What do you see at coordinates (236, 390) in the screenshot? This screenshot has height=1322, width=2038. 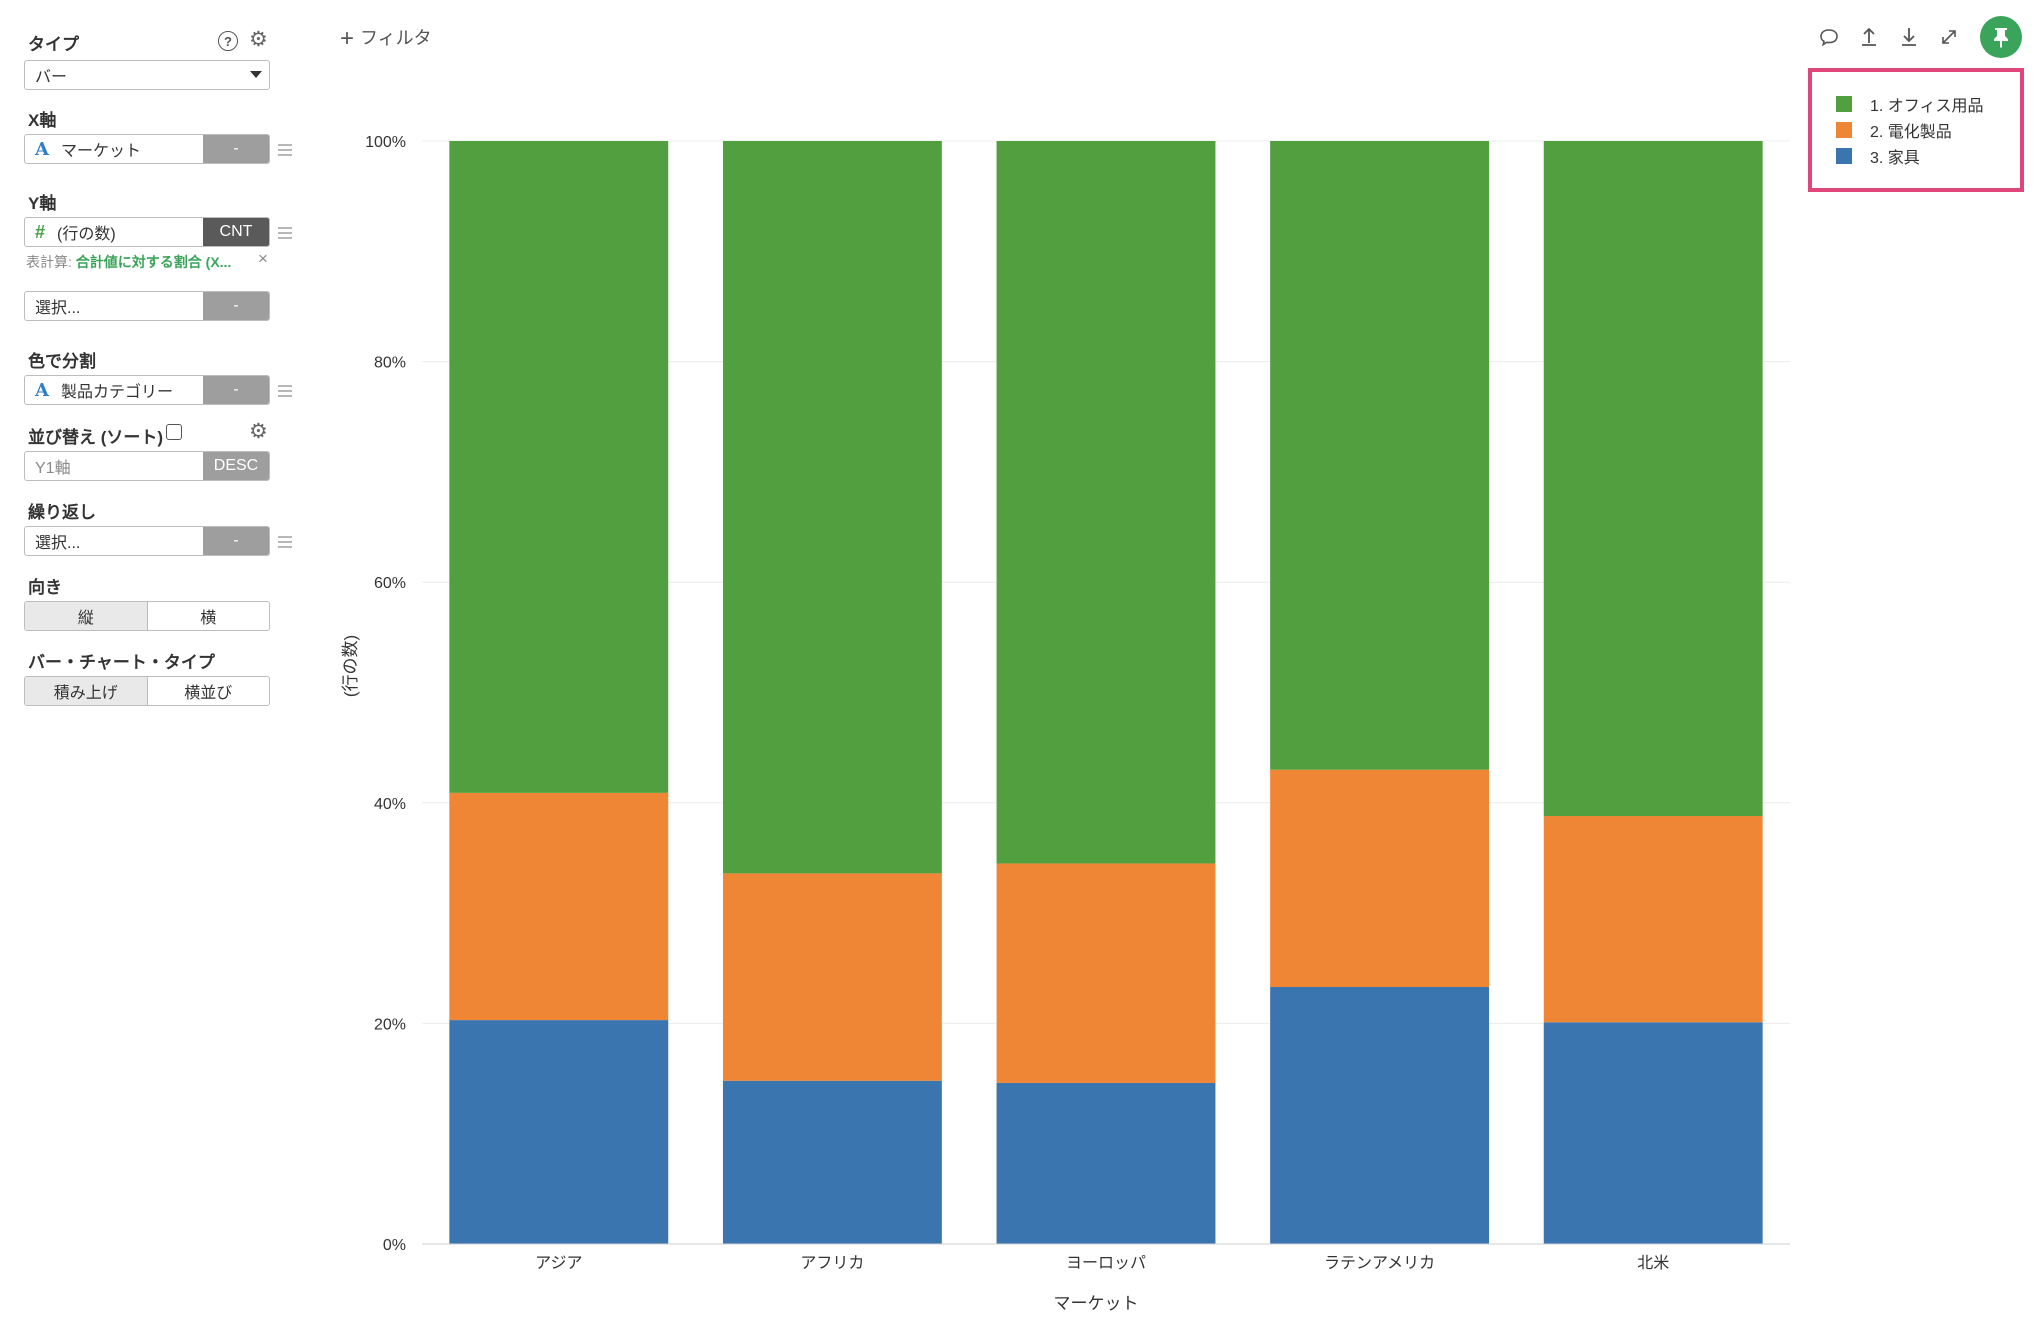 I see `color-agg-button: -` at bounding box center [236, 390].